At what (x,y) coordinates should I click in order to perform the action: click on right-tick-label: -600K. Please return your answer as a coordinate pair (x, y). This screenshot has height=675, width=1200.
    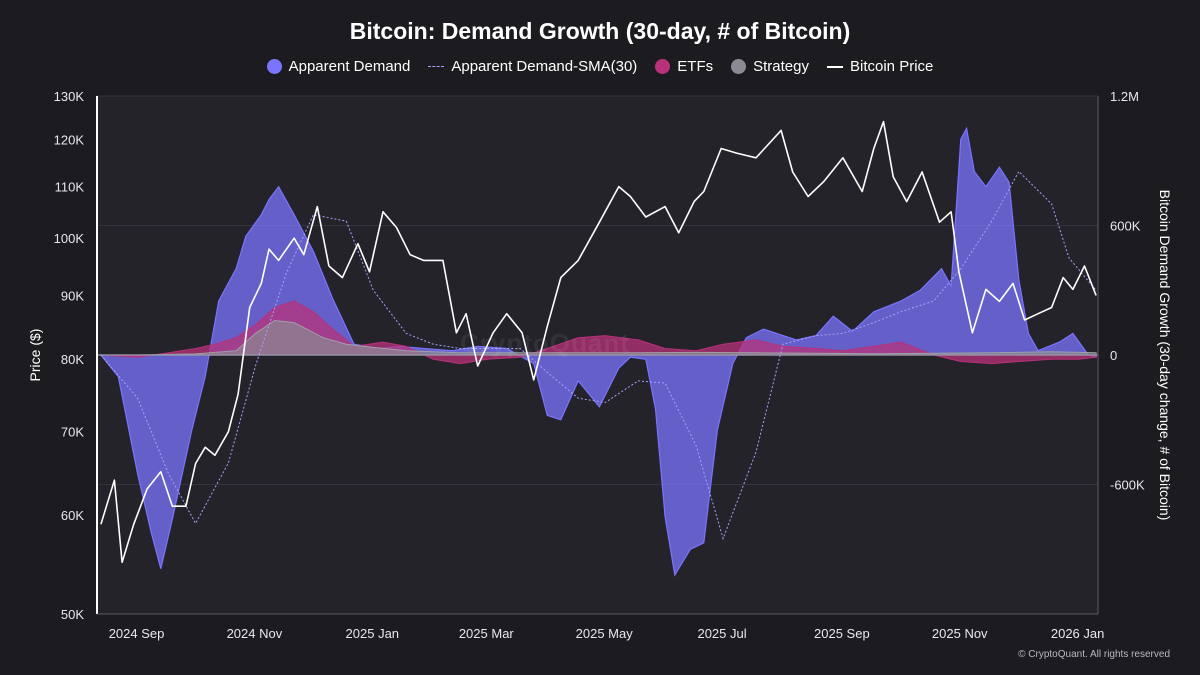
    Looking at the image, I should click on (1127, 485).